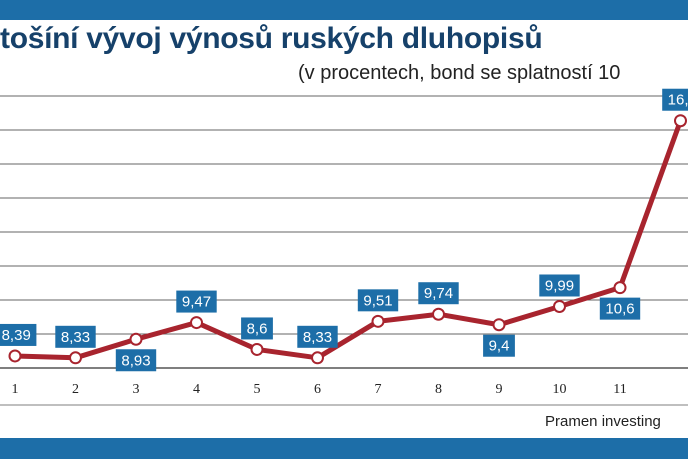  I want to click on data-label: 9,74, so click(438, 293).